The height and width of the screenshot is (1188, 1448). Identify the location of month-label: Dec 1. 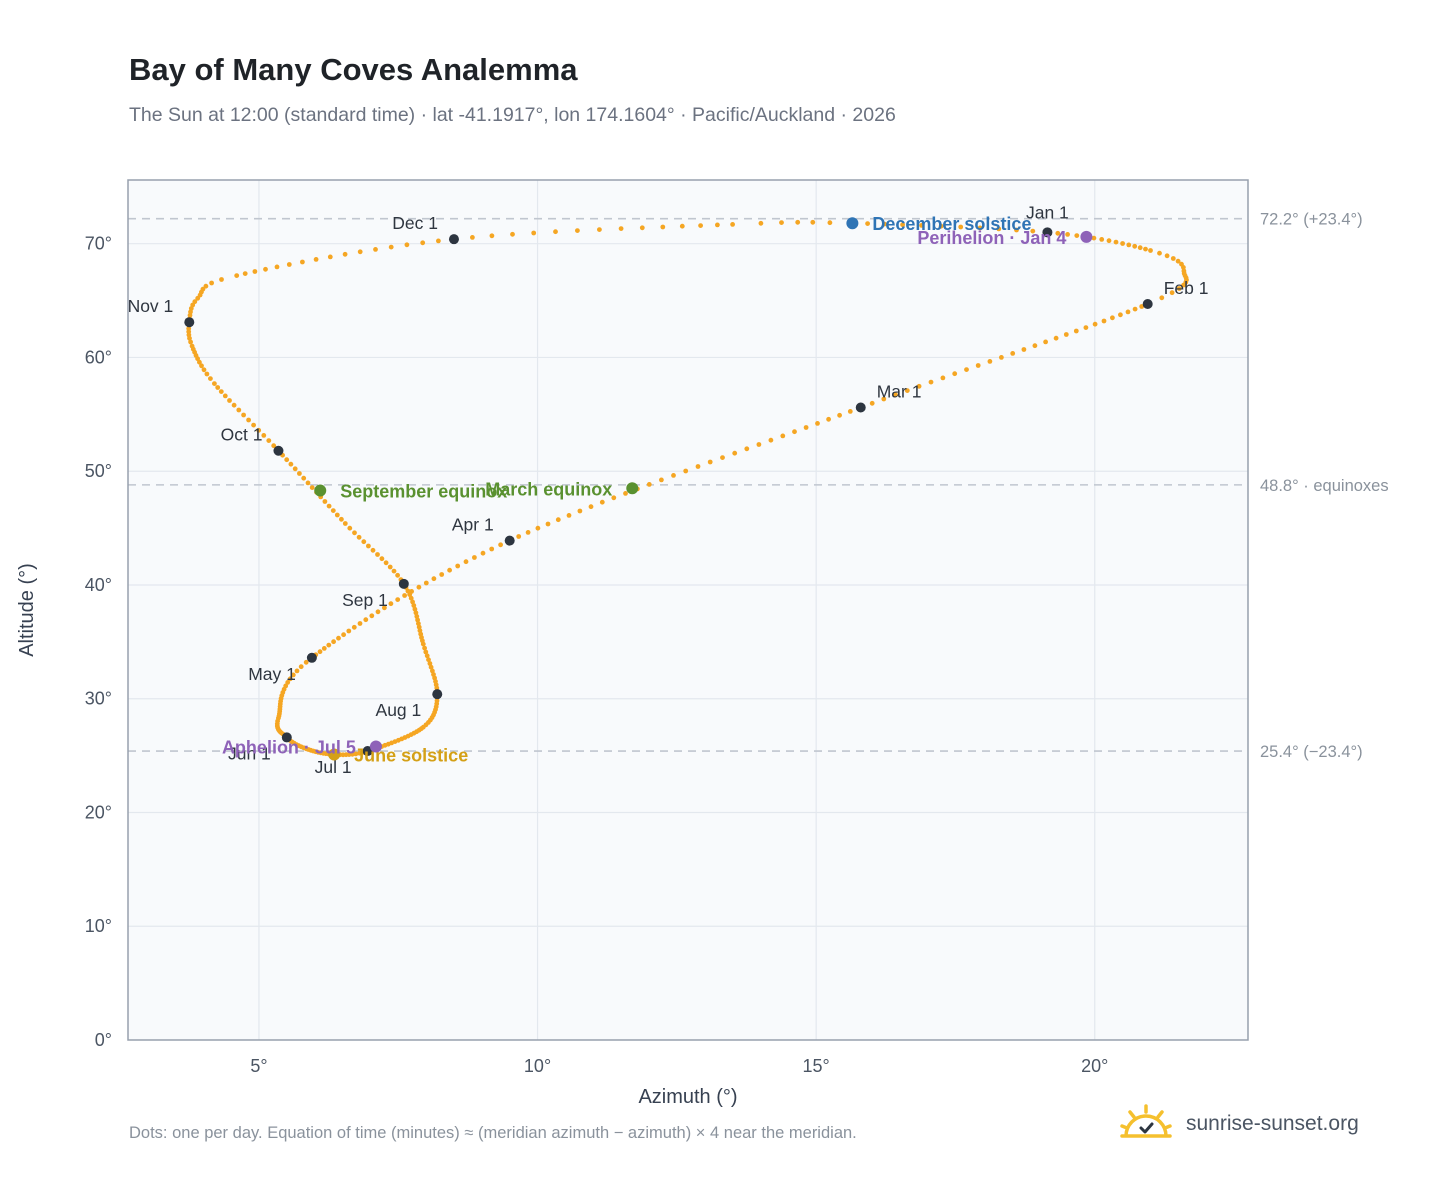
(415, 223).